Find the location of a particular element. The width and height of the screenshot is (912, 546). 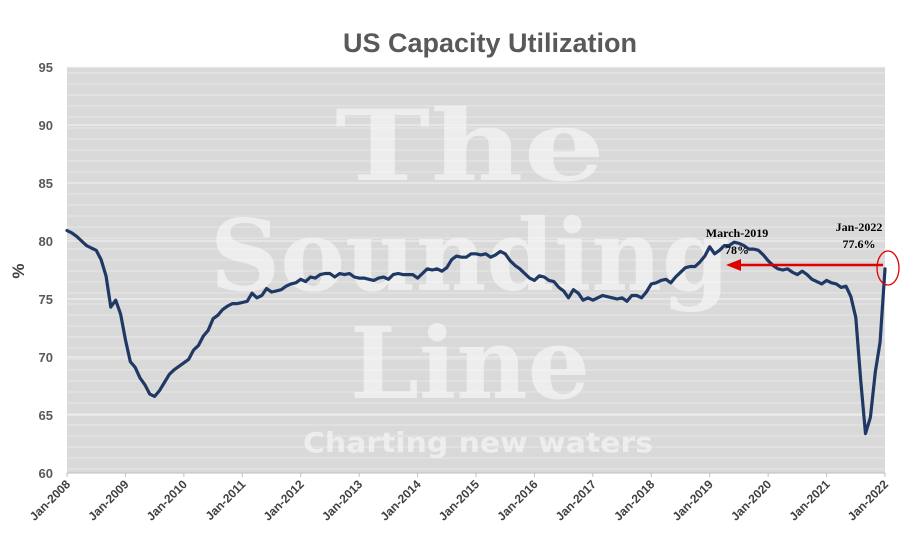

annotation-march-2019-value: 78% is located at coordinates (737, 250).